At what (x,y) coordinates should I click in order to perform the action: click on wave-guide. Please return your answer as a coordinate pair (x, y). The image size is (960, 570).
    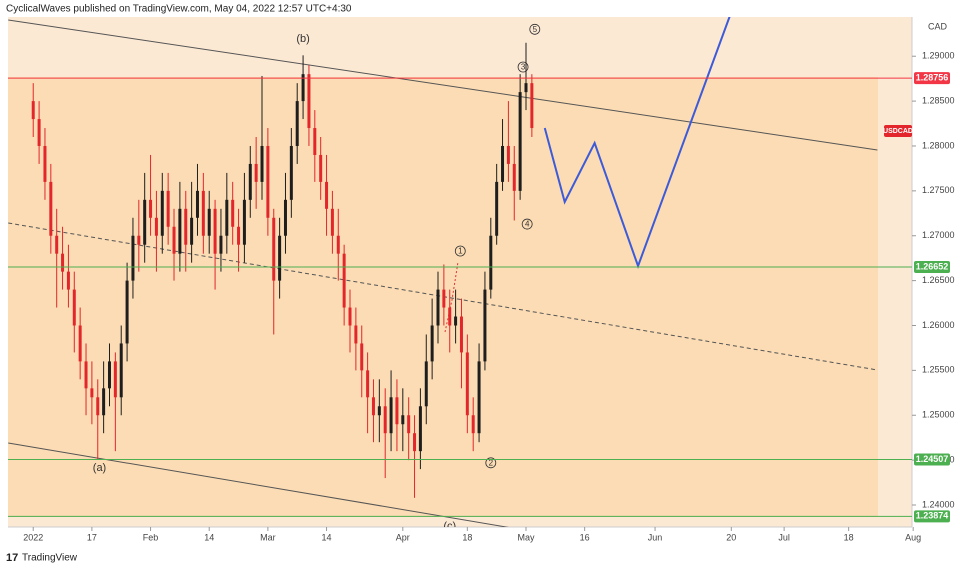
    Looking at the image, I should click on (451, 297).